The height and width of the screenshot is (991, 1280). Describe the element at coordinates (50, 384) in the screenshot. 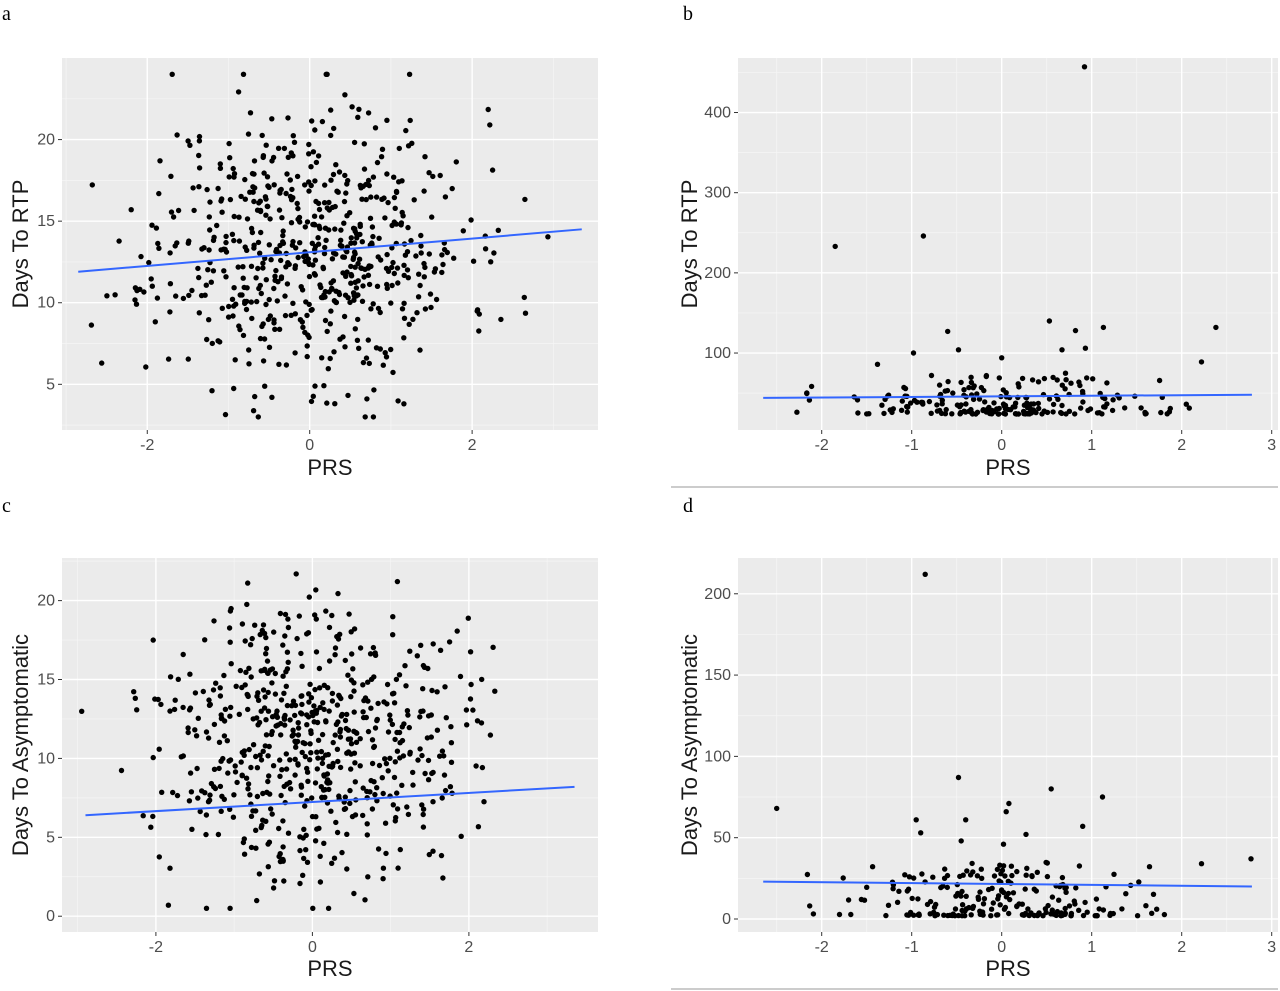

I see `y-tick-label: 5` at that location.